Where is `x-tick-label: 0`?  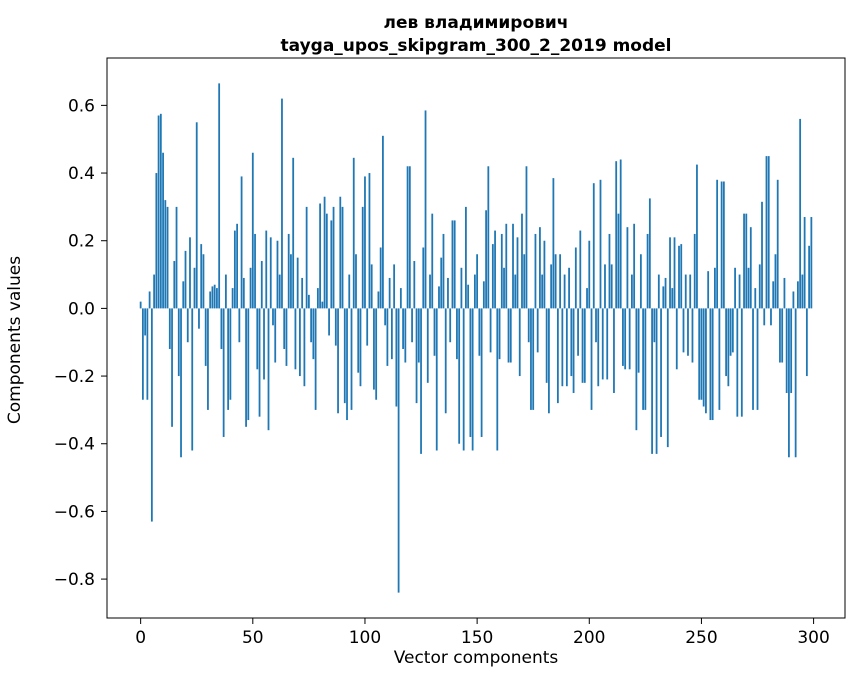
x-tick-label: 0 is located at coordinates (140, 638).